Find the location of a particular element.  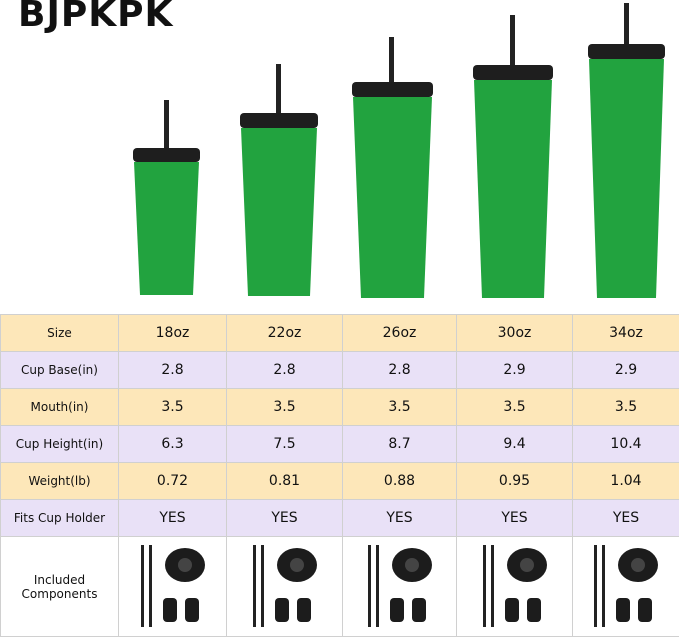

row-label: Cup Height(in) is located at coordinates (60, 444).